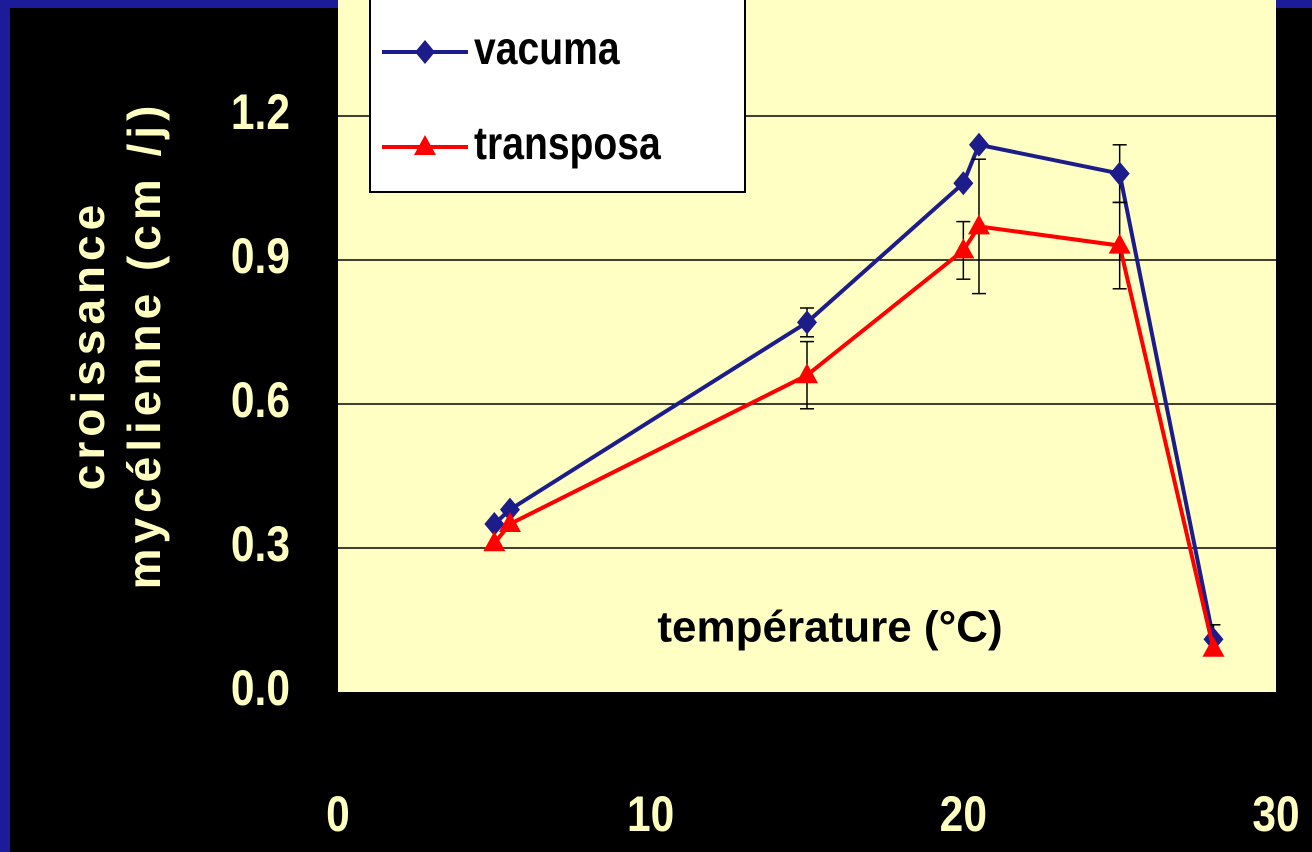  What do you see at coordinates (547, 49) in the screenshot?
I see `legend-label: vacuma` at bounding box center [547, 49].